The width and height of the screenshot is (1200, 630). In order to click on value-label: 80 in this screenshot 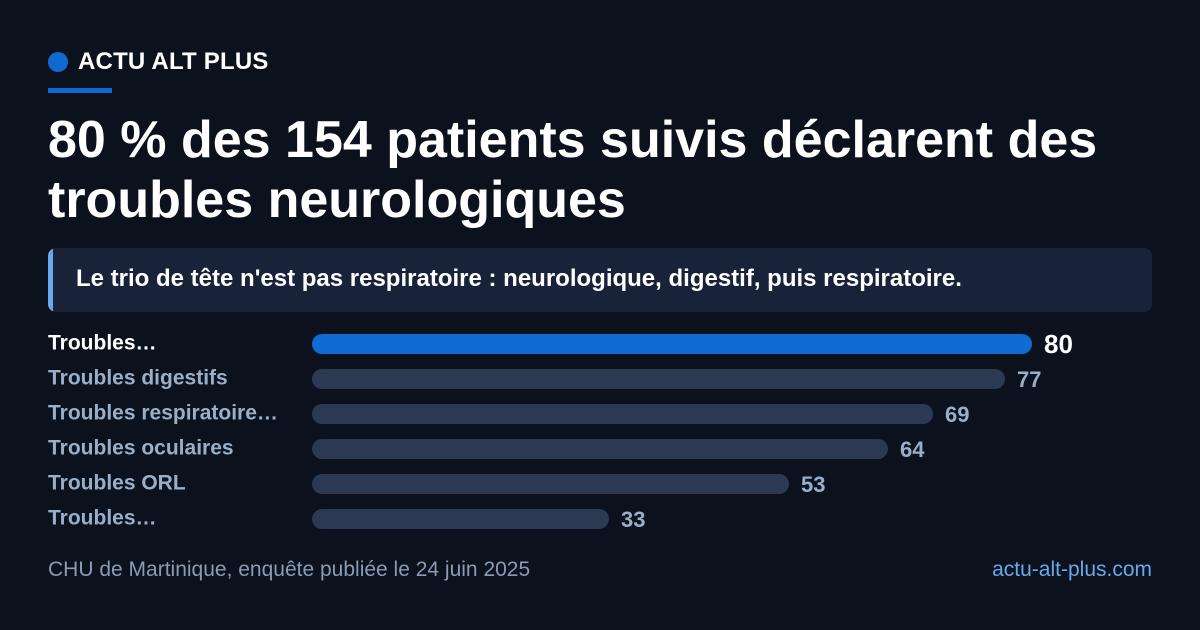, I will do `click(1058, 344)`.